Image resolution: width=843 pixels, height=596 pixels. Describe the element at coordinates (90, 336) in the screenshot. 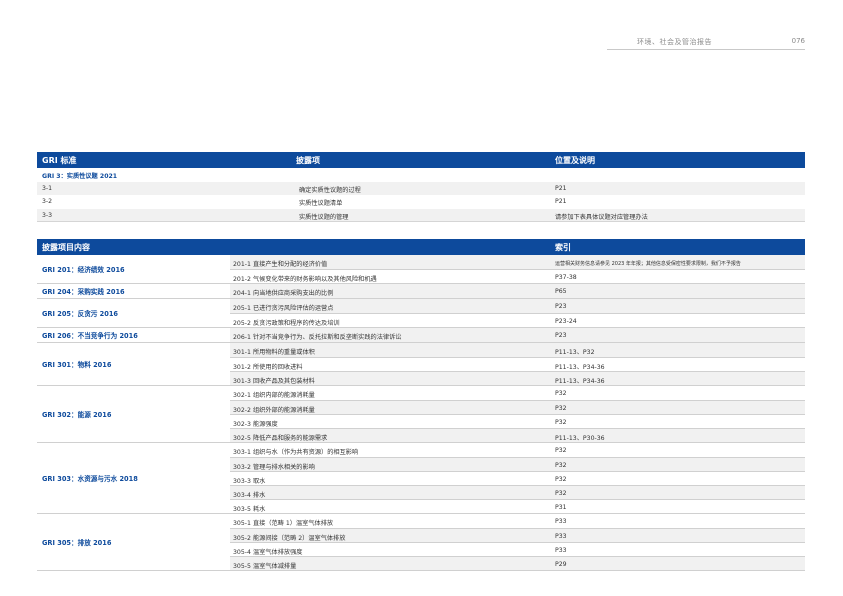

I see `topic-label: GRI 206：不当竞争行为 2016` at that location.